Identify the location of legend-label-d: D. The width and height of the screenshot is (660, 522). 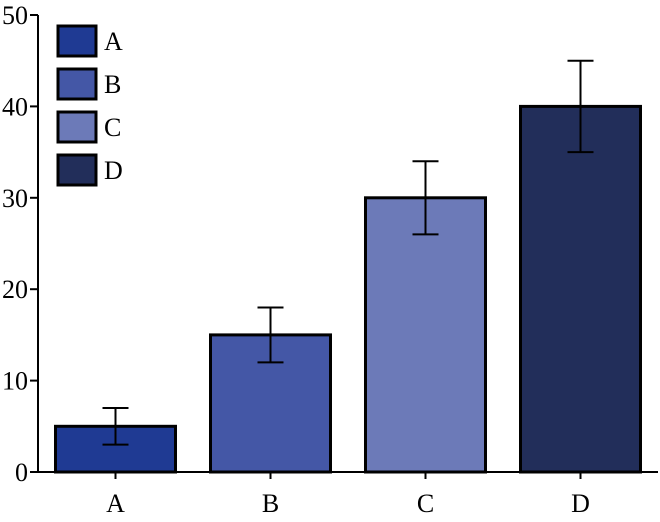
(113, 170).